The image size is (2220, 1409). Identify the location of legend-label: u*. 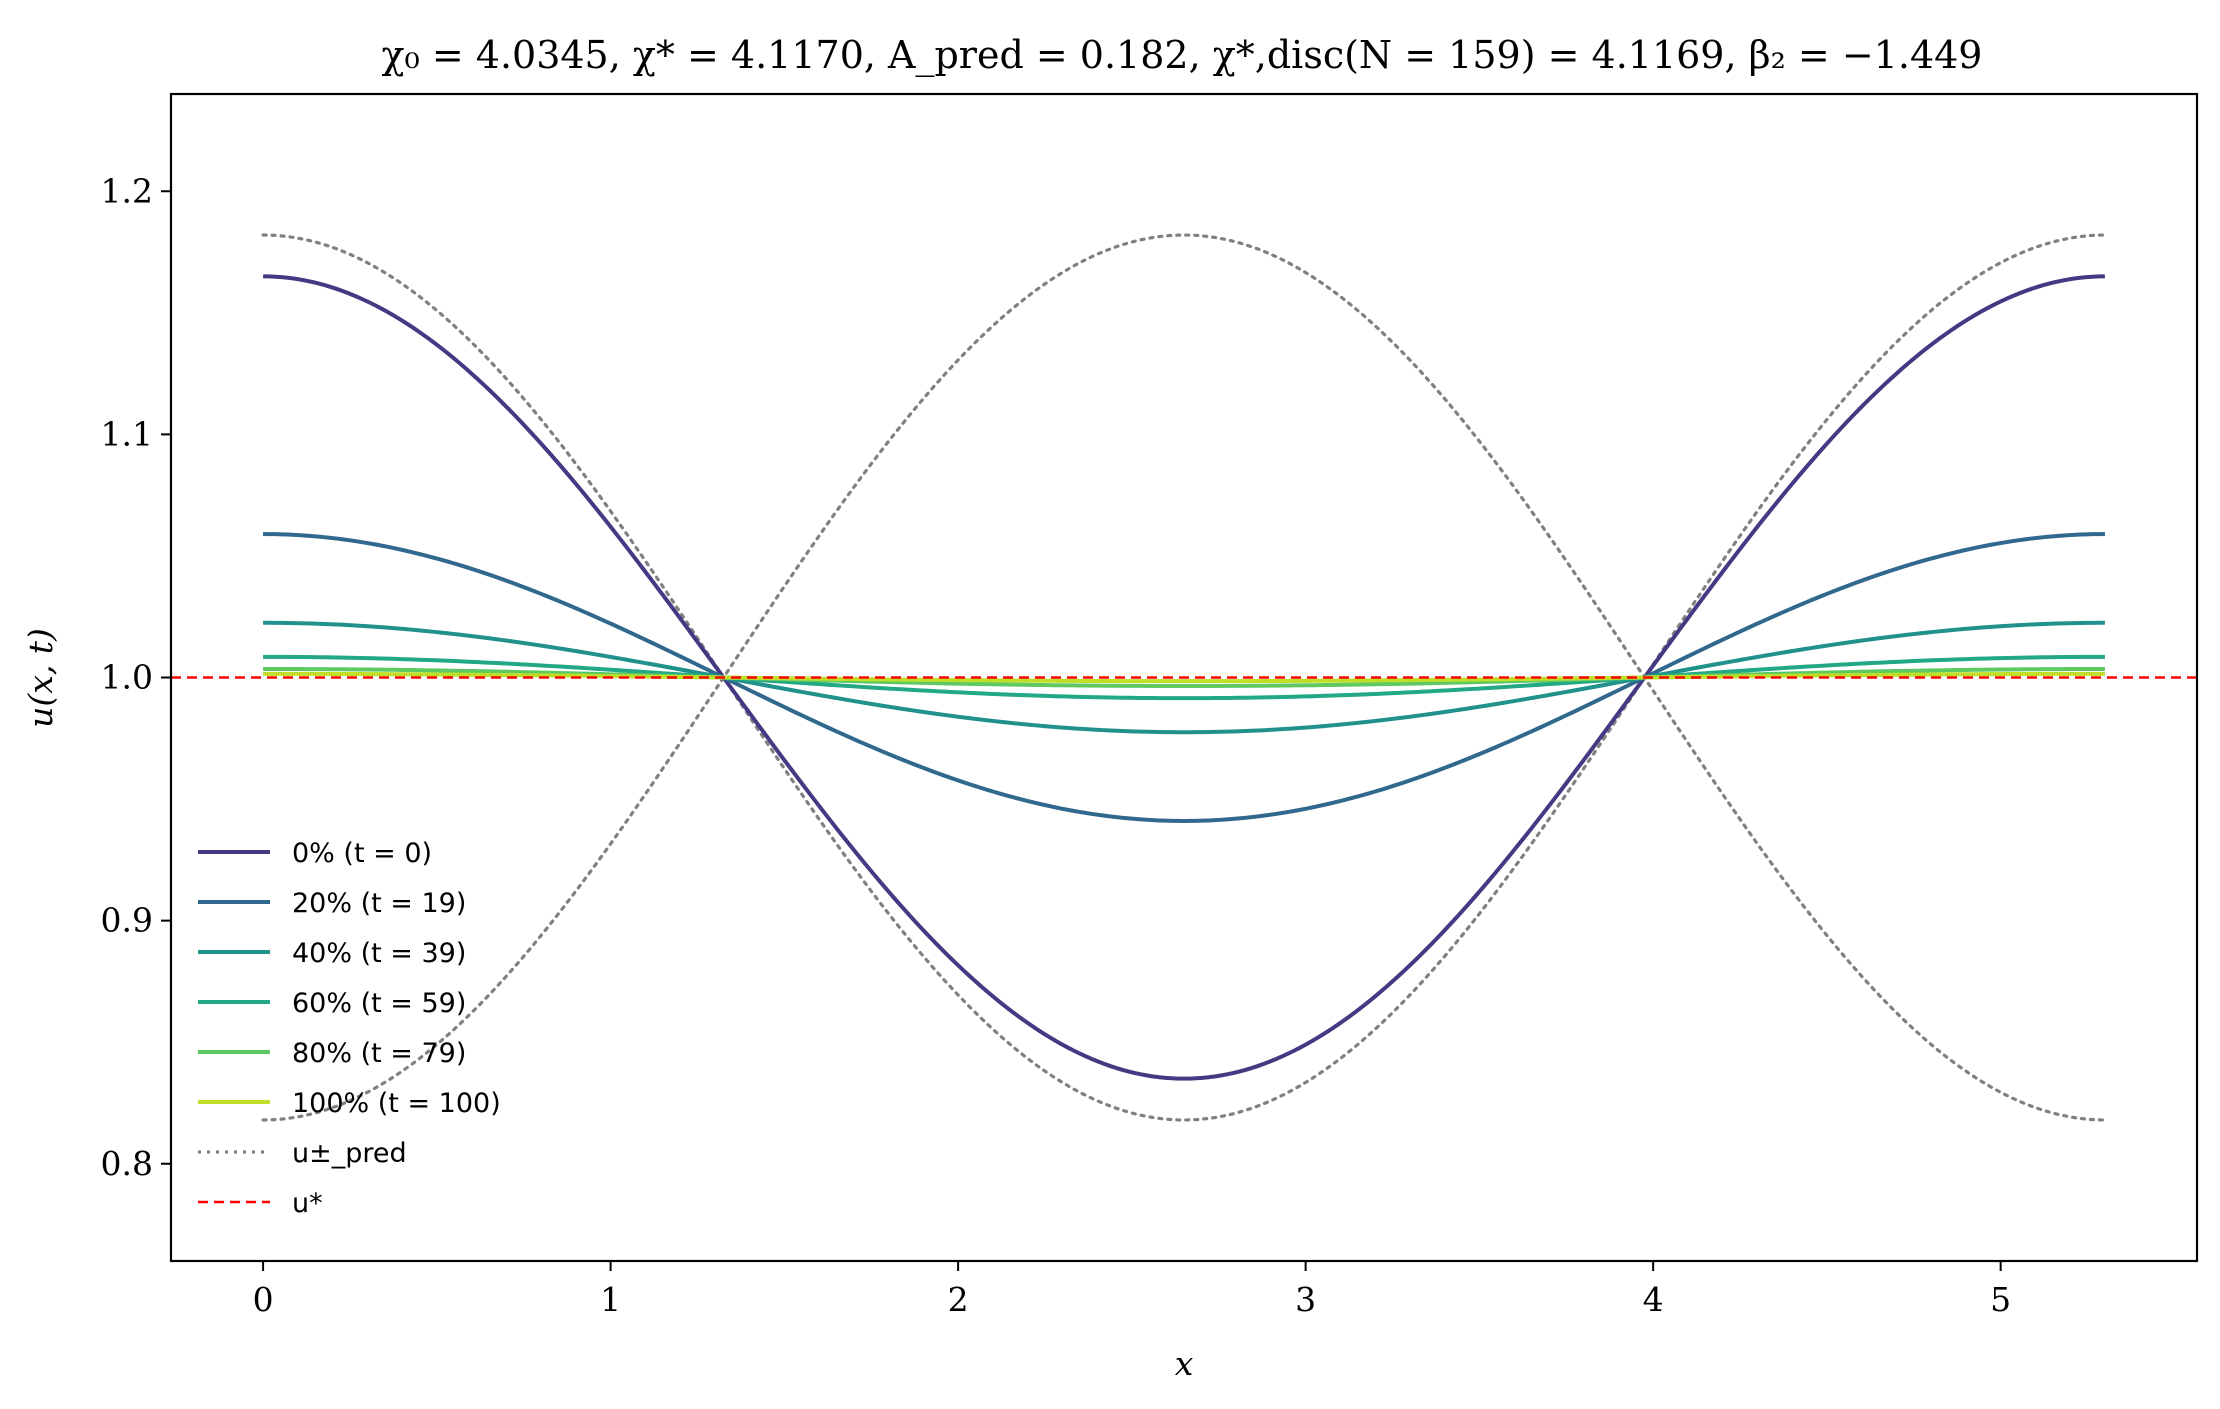
(307, 1203).